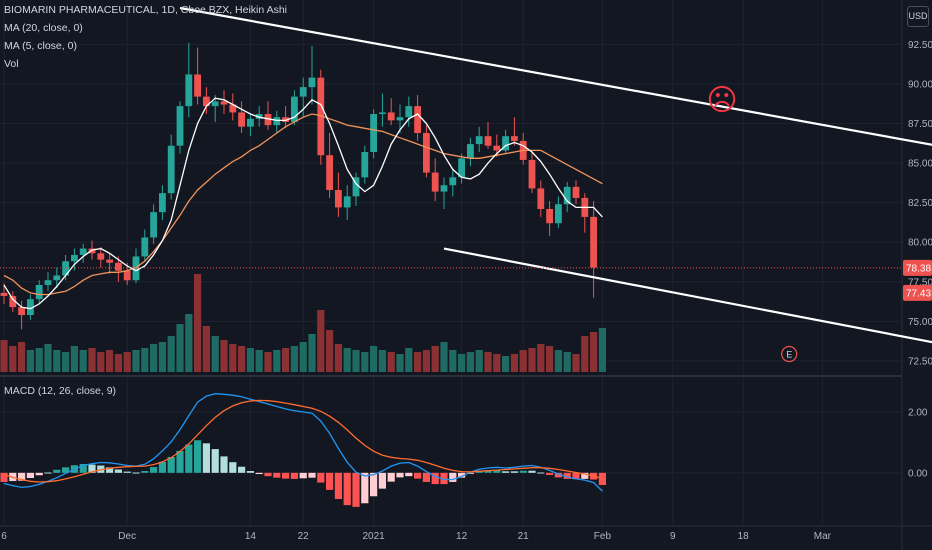 The image size is (932, 550). What do you see at coordinates (920, 164) in the screenshot?
I see `price-tick-label: 85.00` at bounding box center [920, 164].